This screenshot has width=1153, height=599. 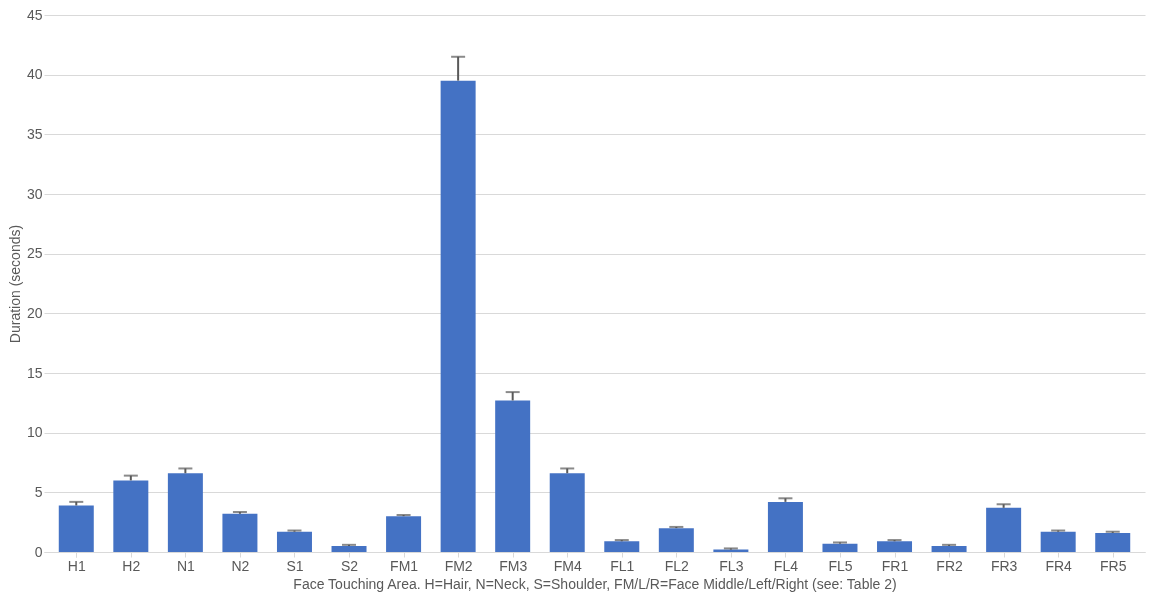 What do you see at coordinates (34, 253) in the screenshot?
I see `y-tick-label: 25` at bounding box center [34, 253].